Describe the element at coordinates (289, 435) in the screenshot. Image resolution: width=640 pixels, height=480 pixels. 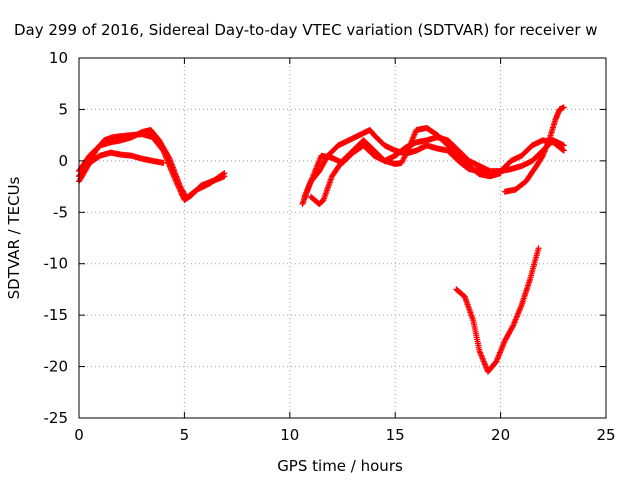
I see `x-tick-label: 10` at that location.